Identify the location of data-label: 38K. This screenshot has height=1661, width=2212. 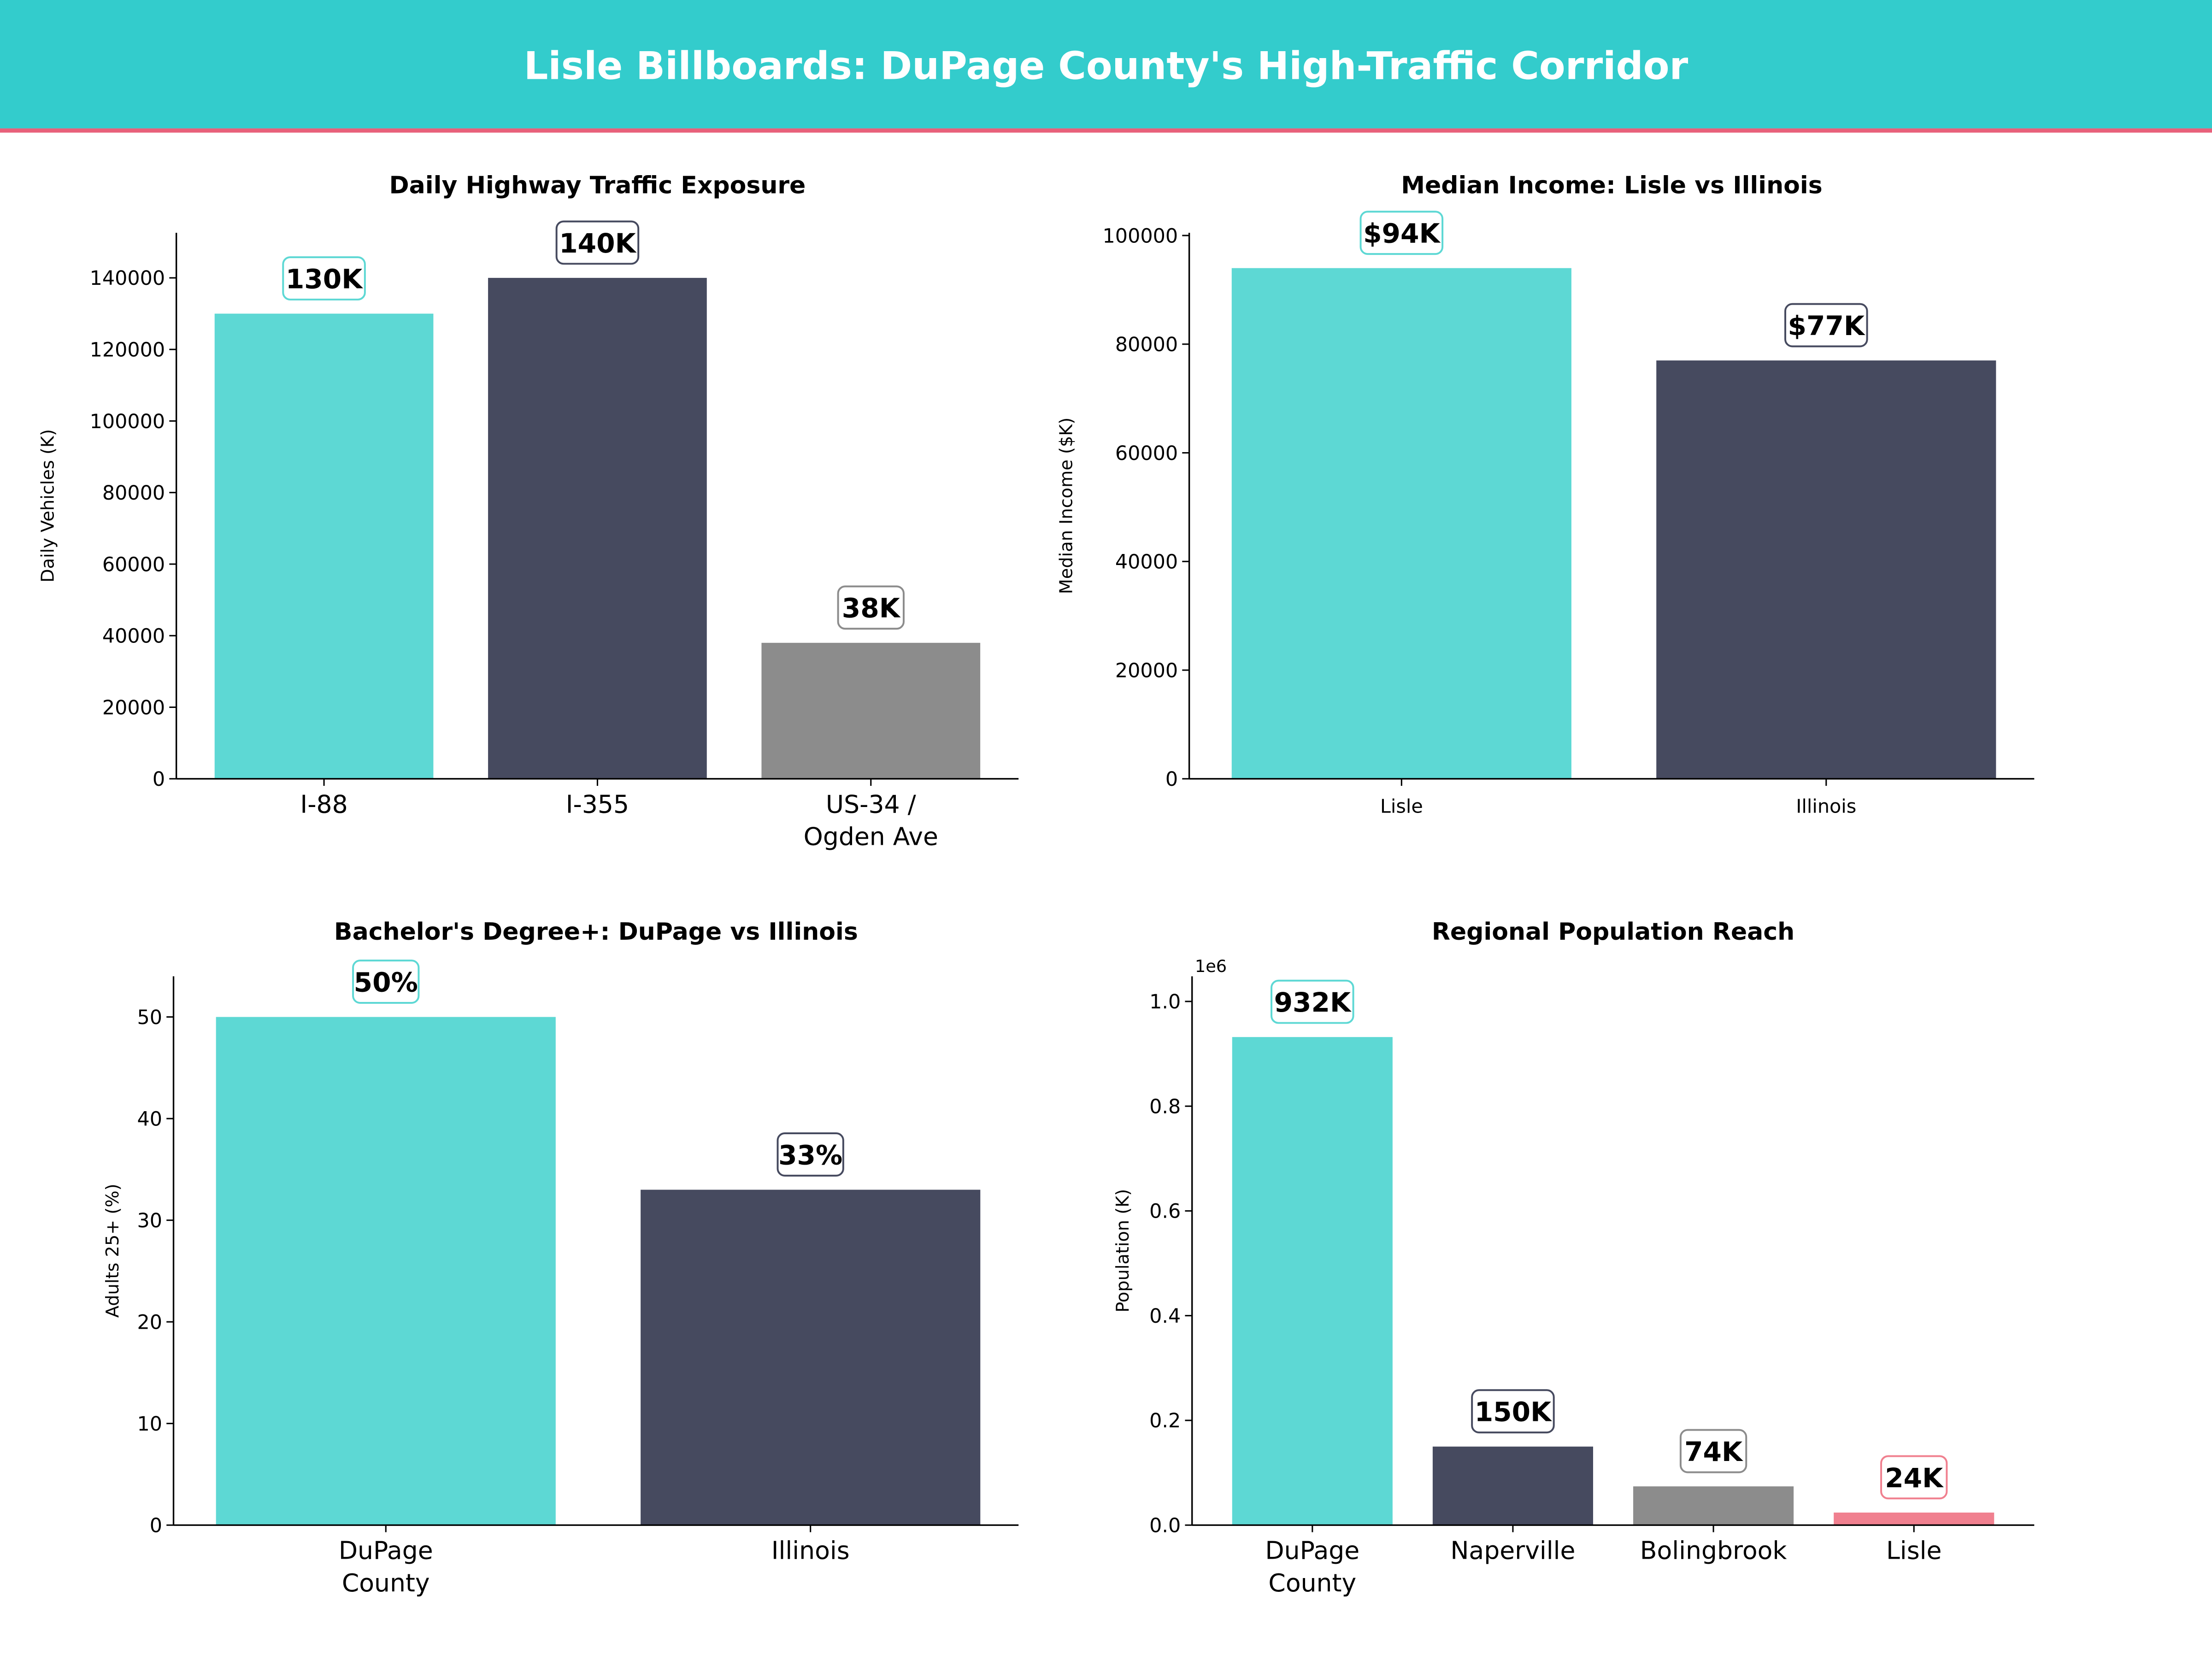
(871, 608).